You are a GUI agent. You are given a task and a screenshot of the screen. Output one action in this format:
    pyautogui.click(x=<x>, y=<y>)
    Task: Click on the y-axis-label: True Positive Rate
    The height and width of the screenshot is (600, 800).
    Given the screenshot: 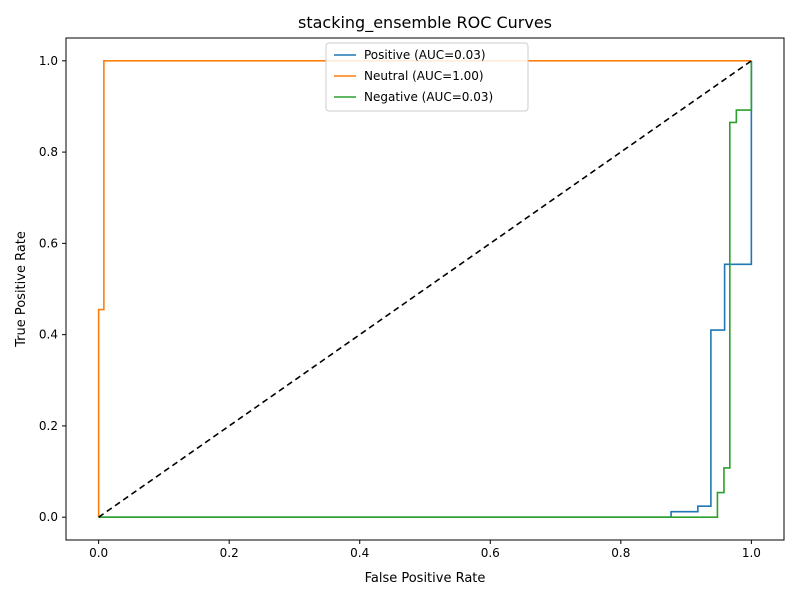 What is the action you would take?
    pyautogui.click(x=21, y=289)
    